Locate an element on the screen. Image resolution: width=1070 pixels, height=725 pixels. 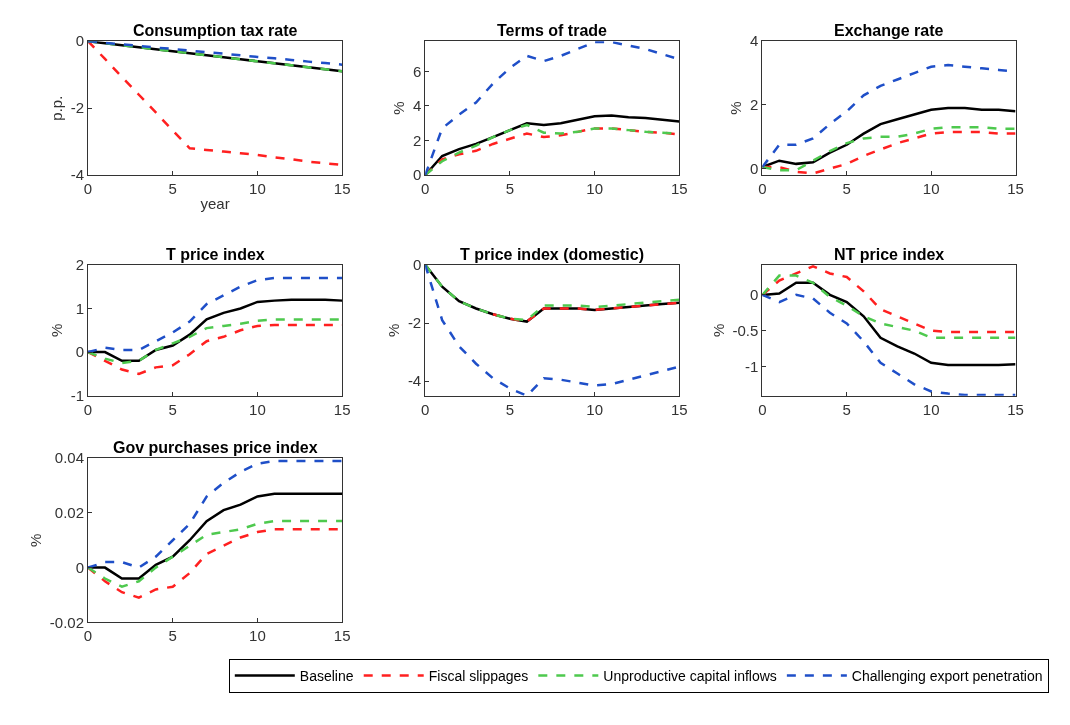
chart-title: NT price index is located at coordinates (889, 254).